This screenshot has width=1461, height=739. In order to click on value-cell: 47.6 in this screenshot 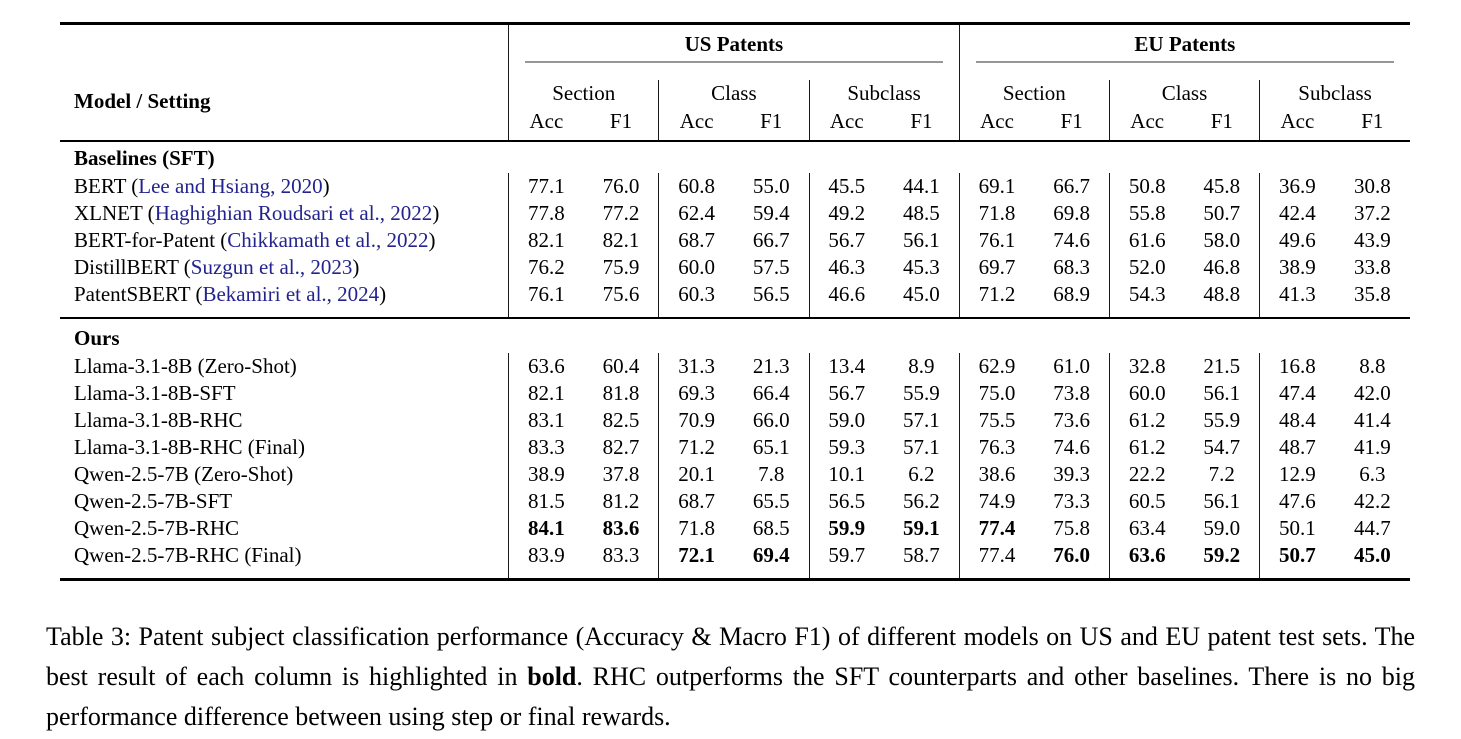, I will do `click(1297, 501)`.